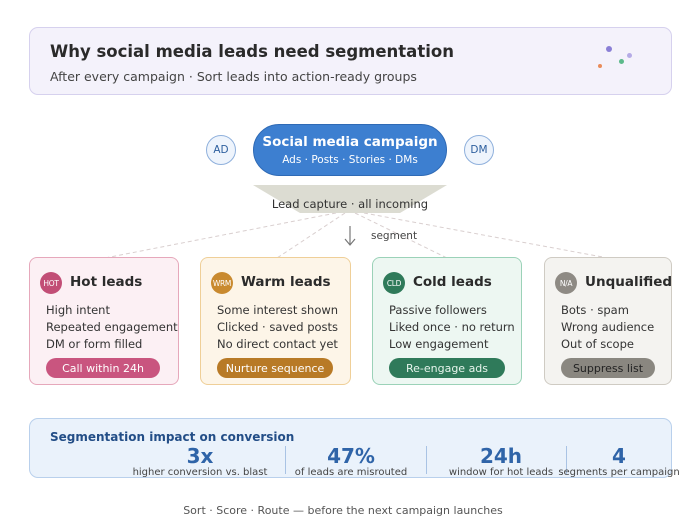 This screenshot has width=686, height=526. What do you see at coordinates (277, 344) in the screenshot?
I see `segment-line: No direct contact yet` at bounding box center [277, 344].